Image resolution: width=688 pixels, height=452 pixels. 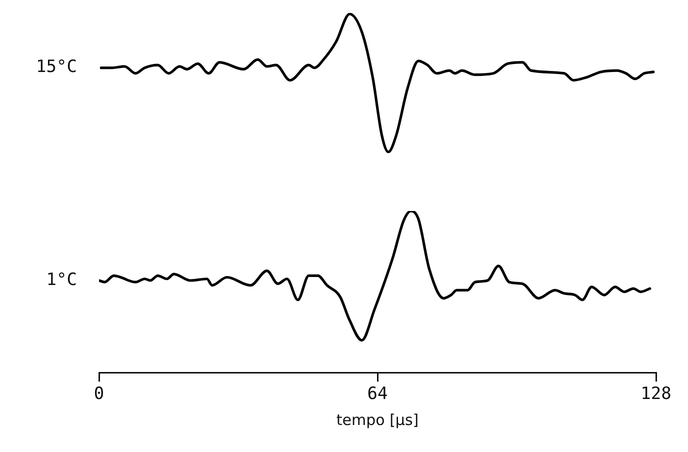 What do you see at coordinates (61, 280) in the screenshot?
I see `series-label: 1°C` at bounding box center [61, 280].